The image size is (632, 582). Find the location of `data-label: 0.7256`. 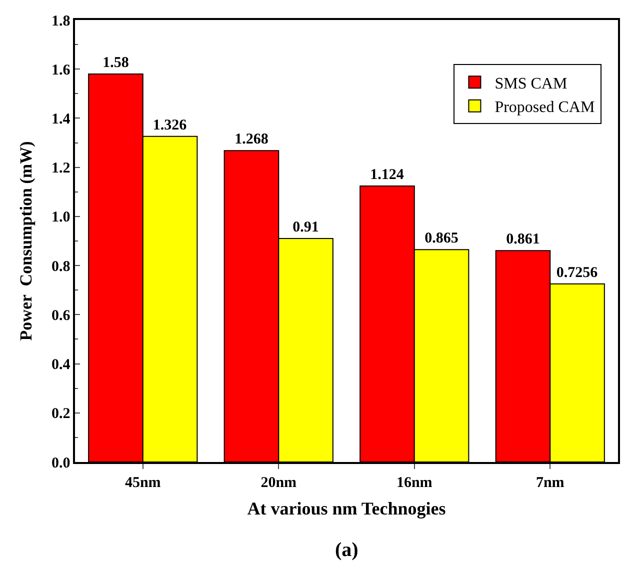

data-label: 0.7256 is located at coordinates (577, 272).